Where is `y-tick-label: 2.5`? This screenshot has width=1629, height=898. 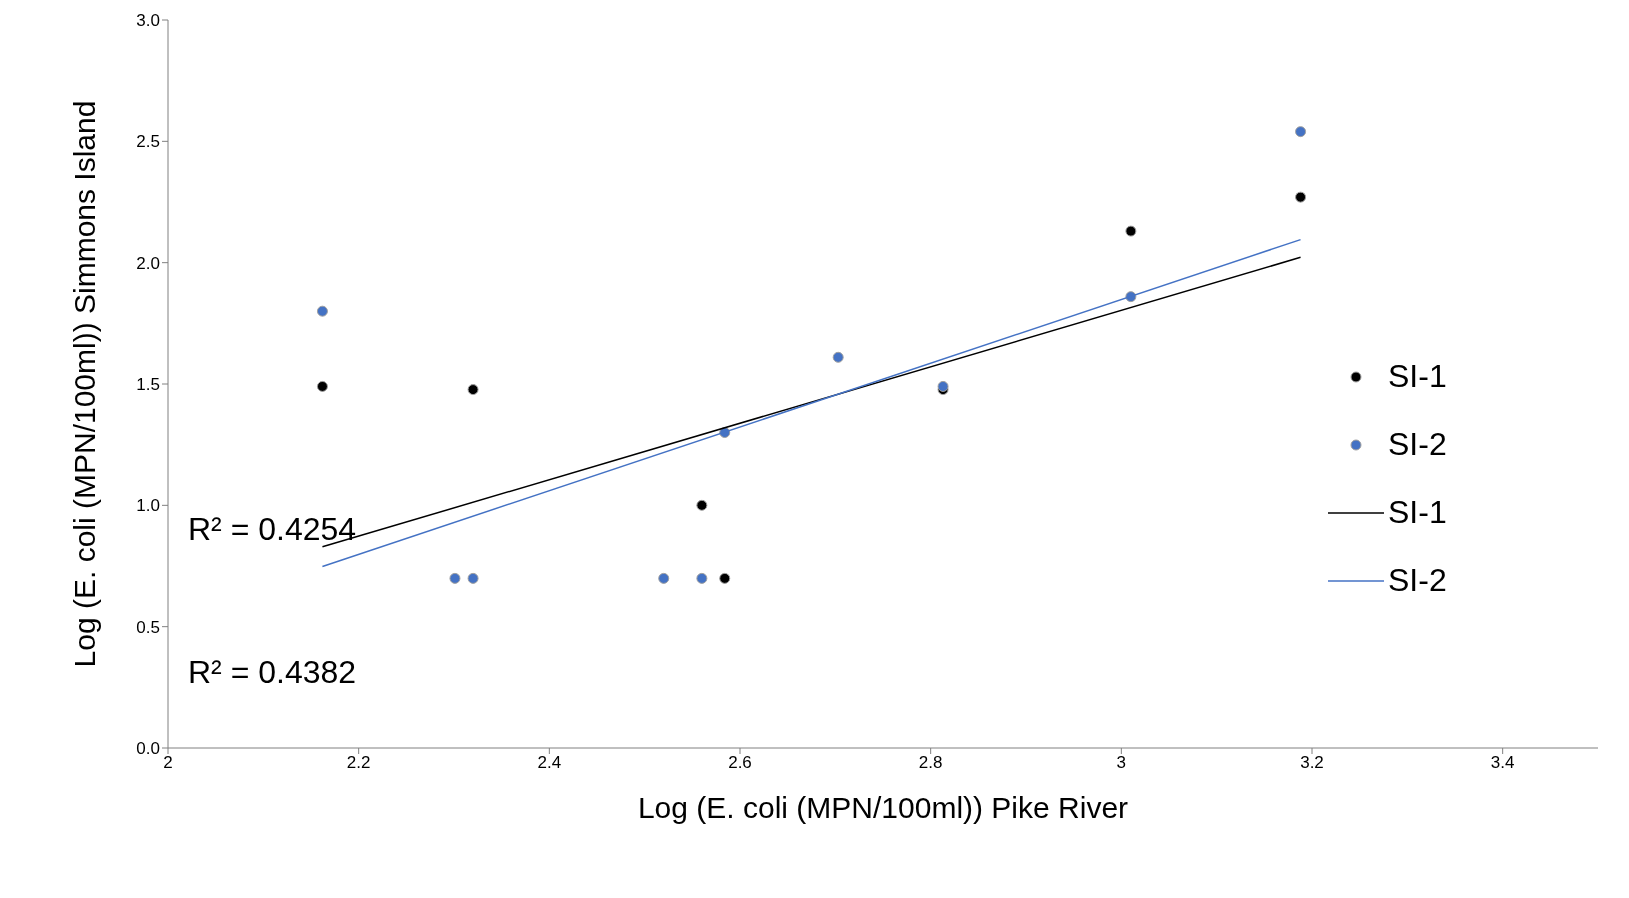
y-tick-label: 2.5 is located at coordinates (148, 142).